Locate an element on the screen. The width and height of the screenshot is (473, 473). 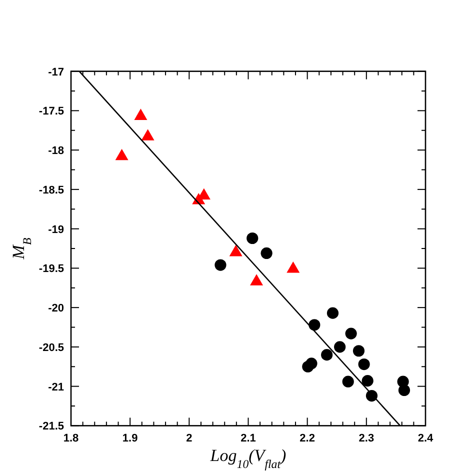
x-tick-label: 1.8 is located at coordinates (71, 438).